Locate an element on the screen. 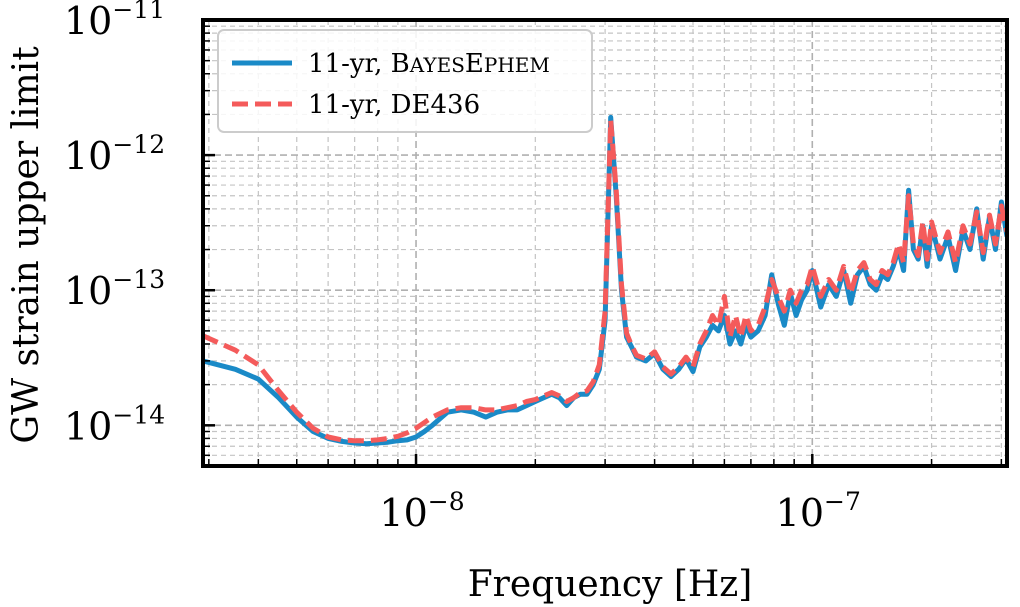 This screenshot has height=607, width=1020. legend: 11-yr, BAYESEPHEM 11-yr, DE436 is located at coordinates (405, 81).